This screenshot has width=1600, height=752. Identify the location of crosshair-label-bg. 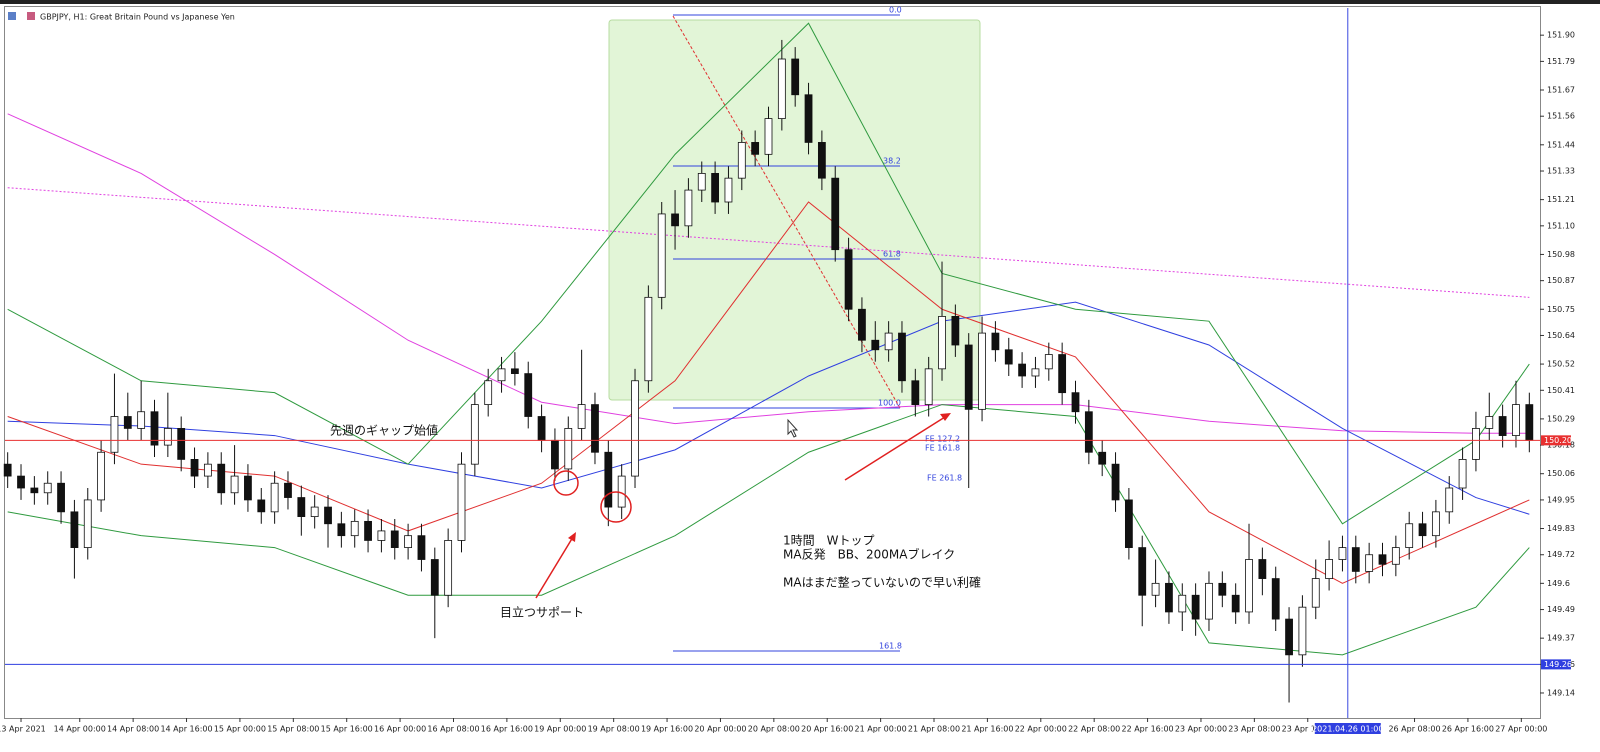
(1347, 728).